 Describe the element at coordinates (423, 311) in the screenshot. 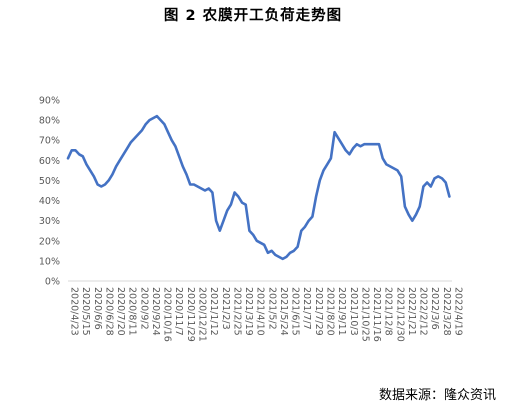

I see `x-tick-label: 2022/2/12` at that location.